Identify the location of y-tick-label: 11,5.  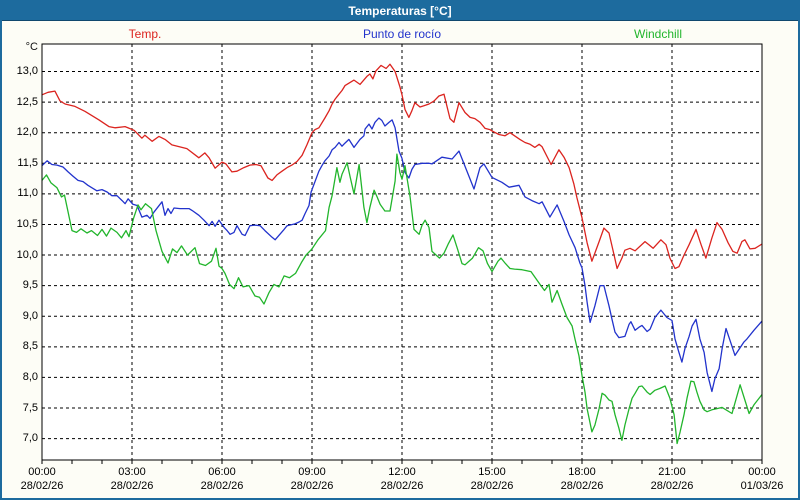
(27, 162).